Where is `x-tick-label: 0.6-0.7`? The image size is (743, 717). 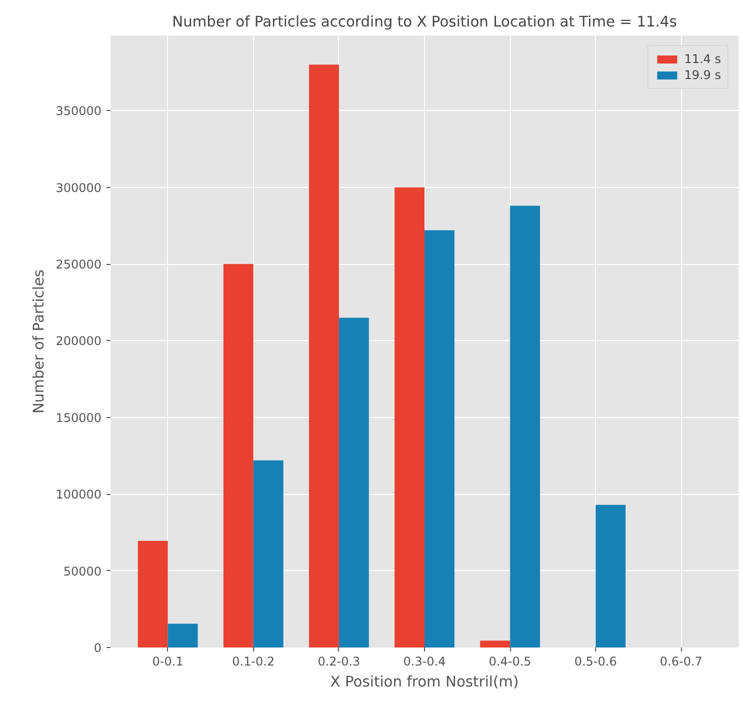
x-tick-label: 0.6-0.7 is located at coordinates (681, 661).